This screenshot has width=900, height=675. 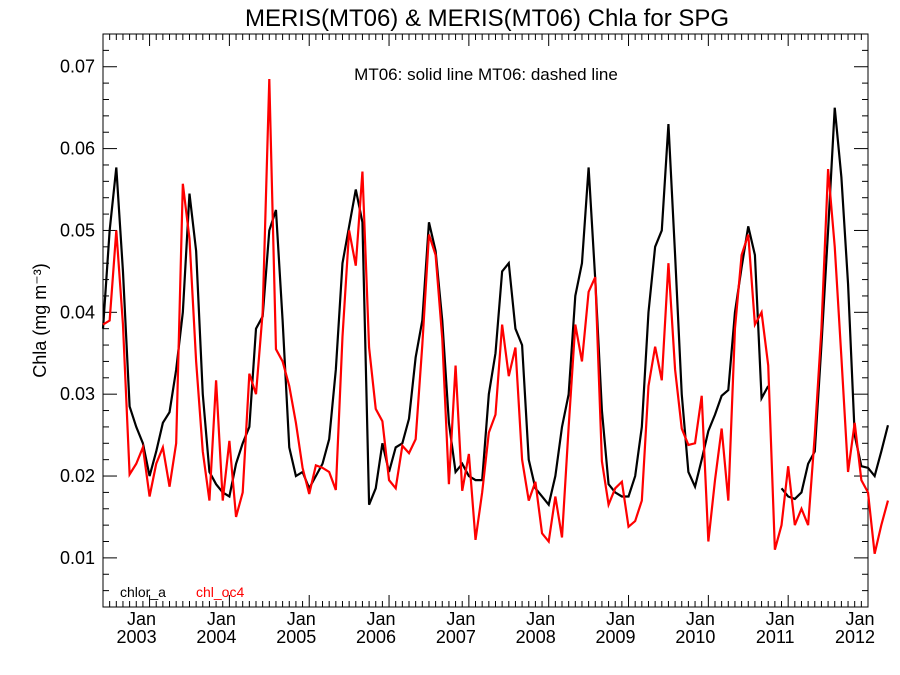 What do you see at coordinates (487, 18) in the screenshot?
I see `chart-title: MERIS(MT06) & MERIS(MT06) Chla for SPG` at bounding box center [487, 18].